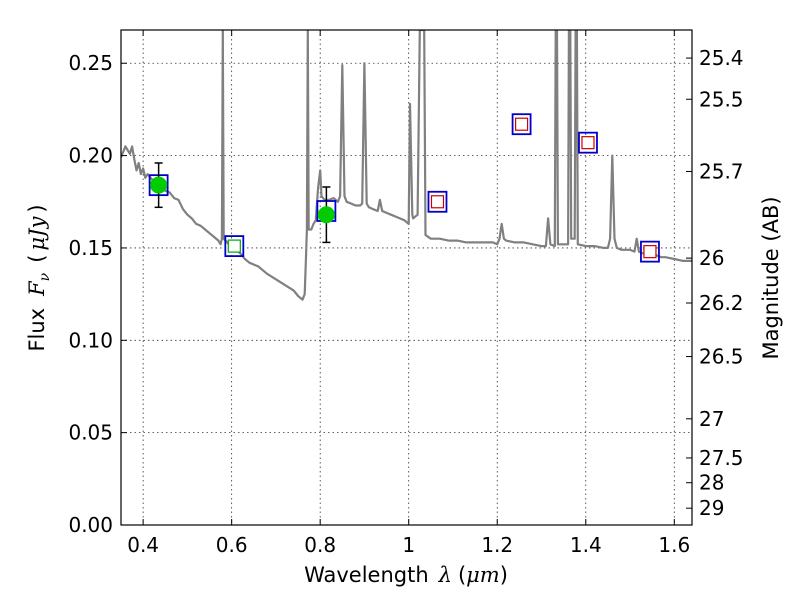 Image resolution: width=800 pixels, height=600 pixels. Describe the element at coordinates (90, 340) in the screenshot. I see `y-tick-label: 0.10` at that location.